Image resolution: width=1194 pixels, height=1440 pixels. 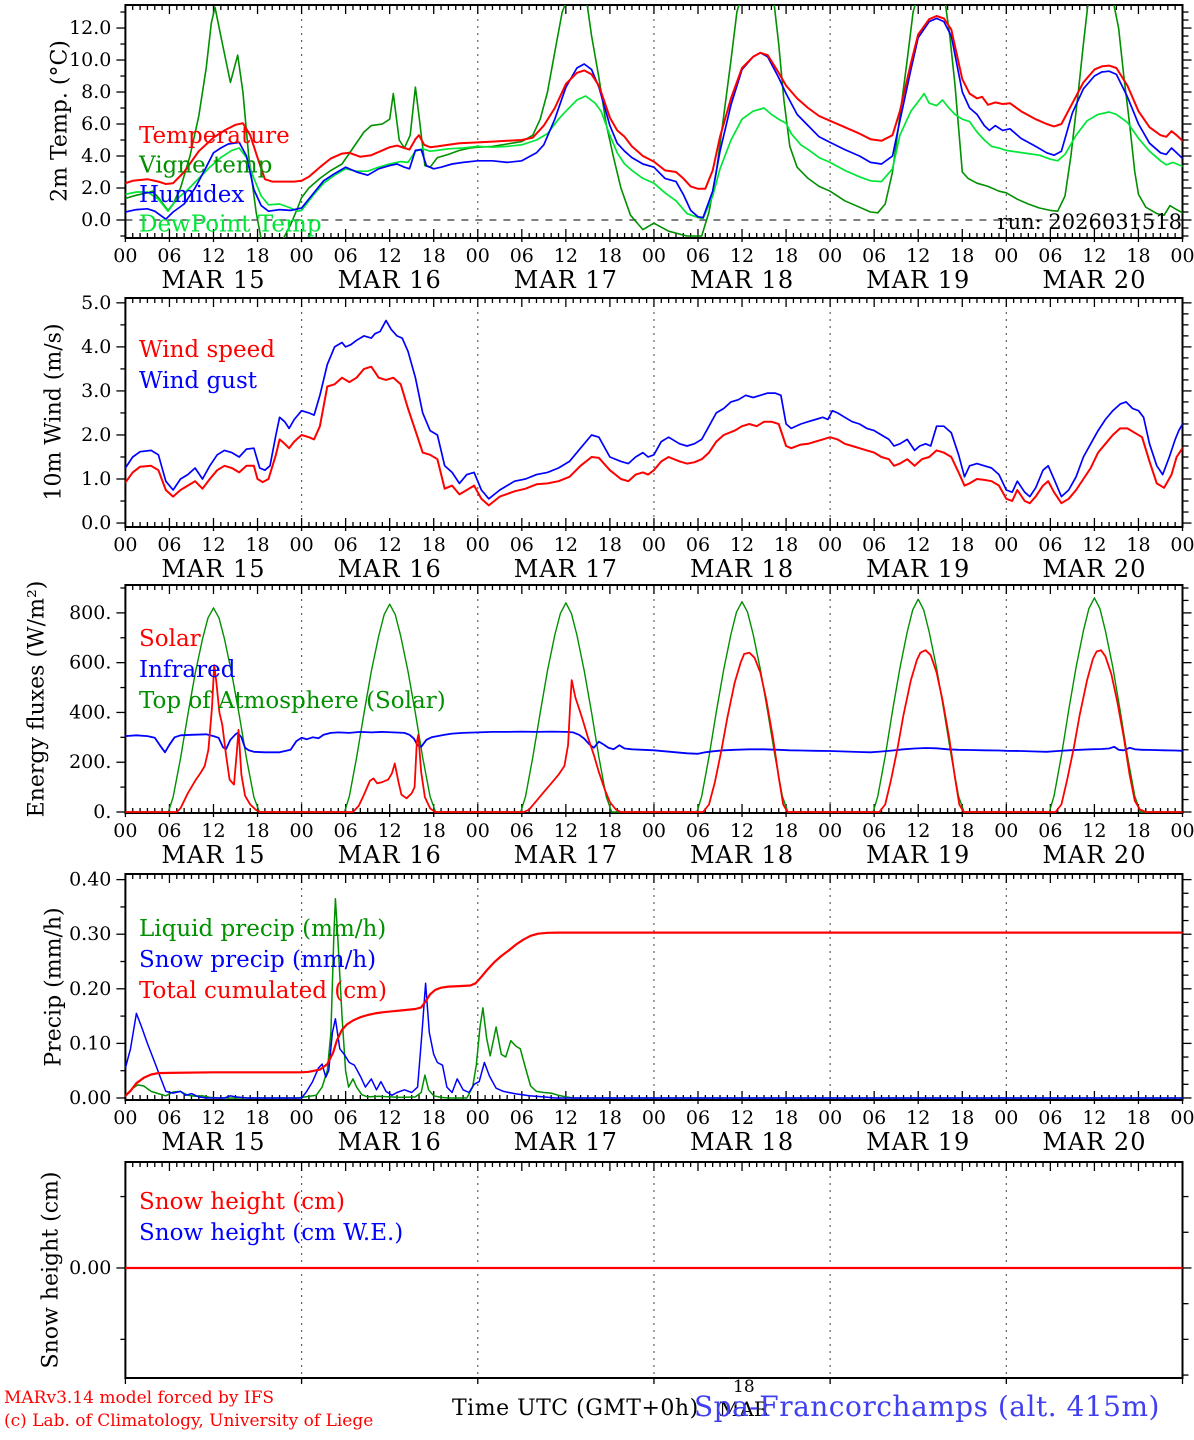 What do you see at coordinates (271, 1233) in the screenshot?
I see `legend-snow-height-cm-w-e: Snow height (cm W.E.)` at bounding box center [271, 1233].